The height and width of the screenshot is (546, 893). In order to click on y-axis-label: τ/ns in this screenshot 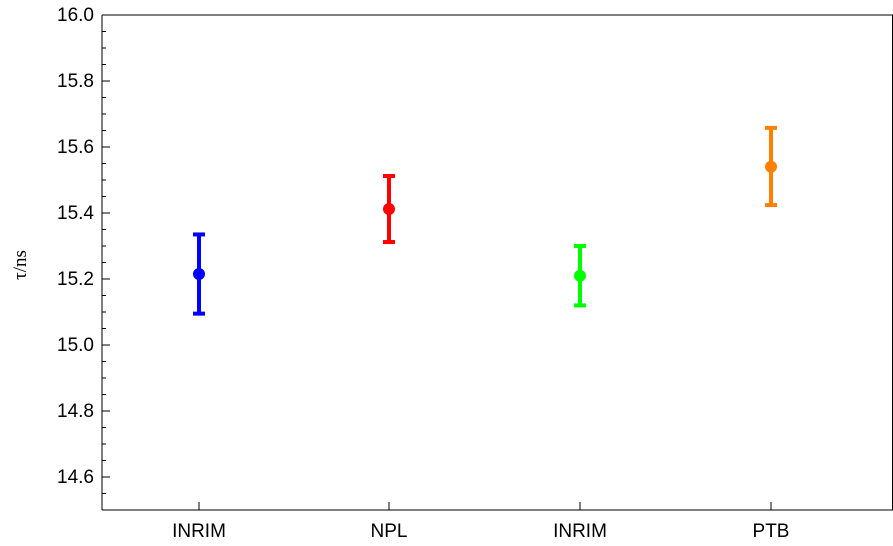, I will do `click(20, 265)`.